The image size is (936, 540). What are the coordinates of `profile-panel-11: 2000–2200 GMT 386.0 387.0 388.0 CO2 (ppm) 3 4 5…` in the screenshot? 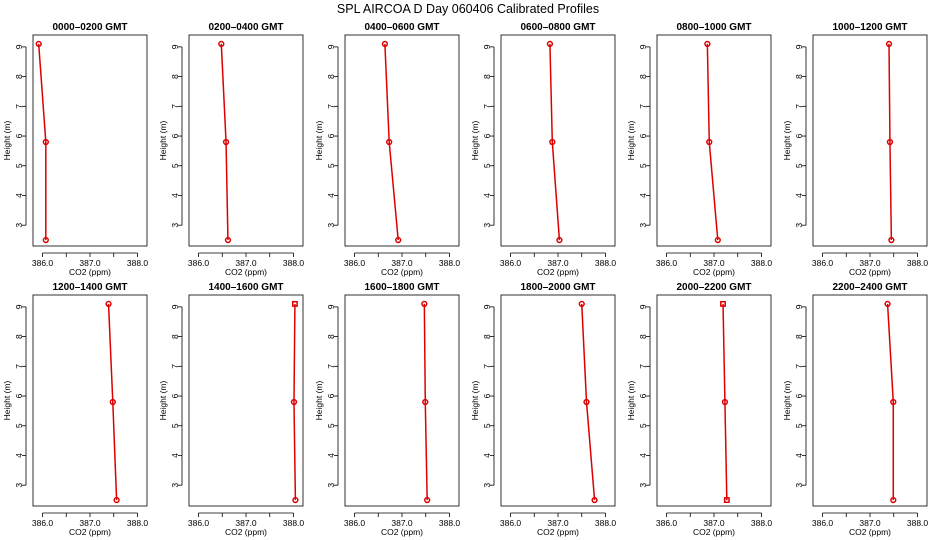 It's located at (699, 409).